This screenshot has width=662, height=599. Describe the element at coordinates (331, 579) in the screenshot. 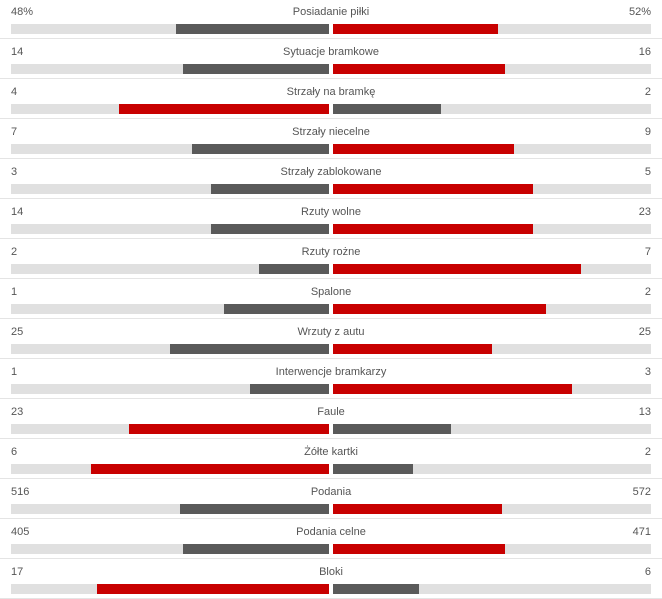

I see `stat-row: 17 Bloki 6` at that location.